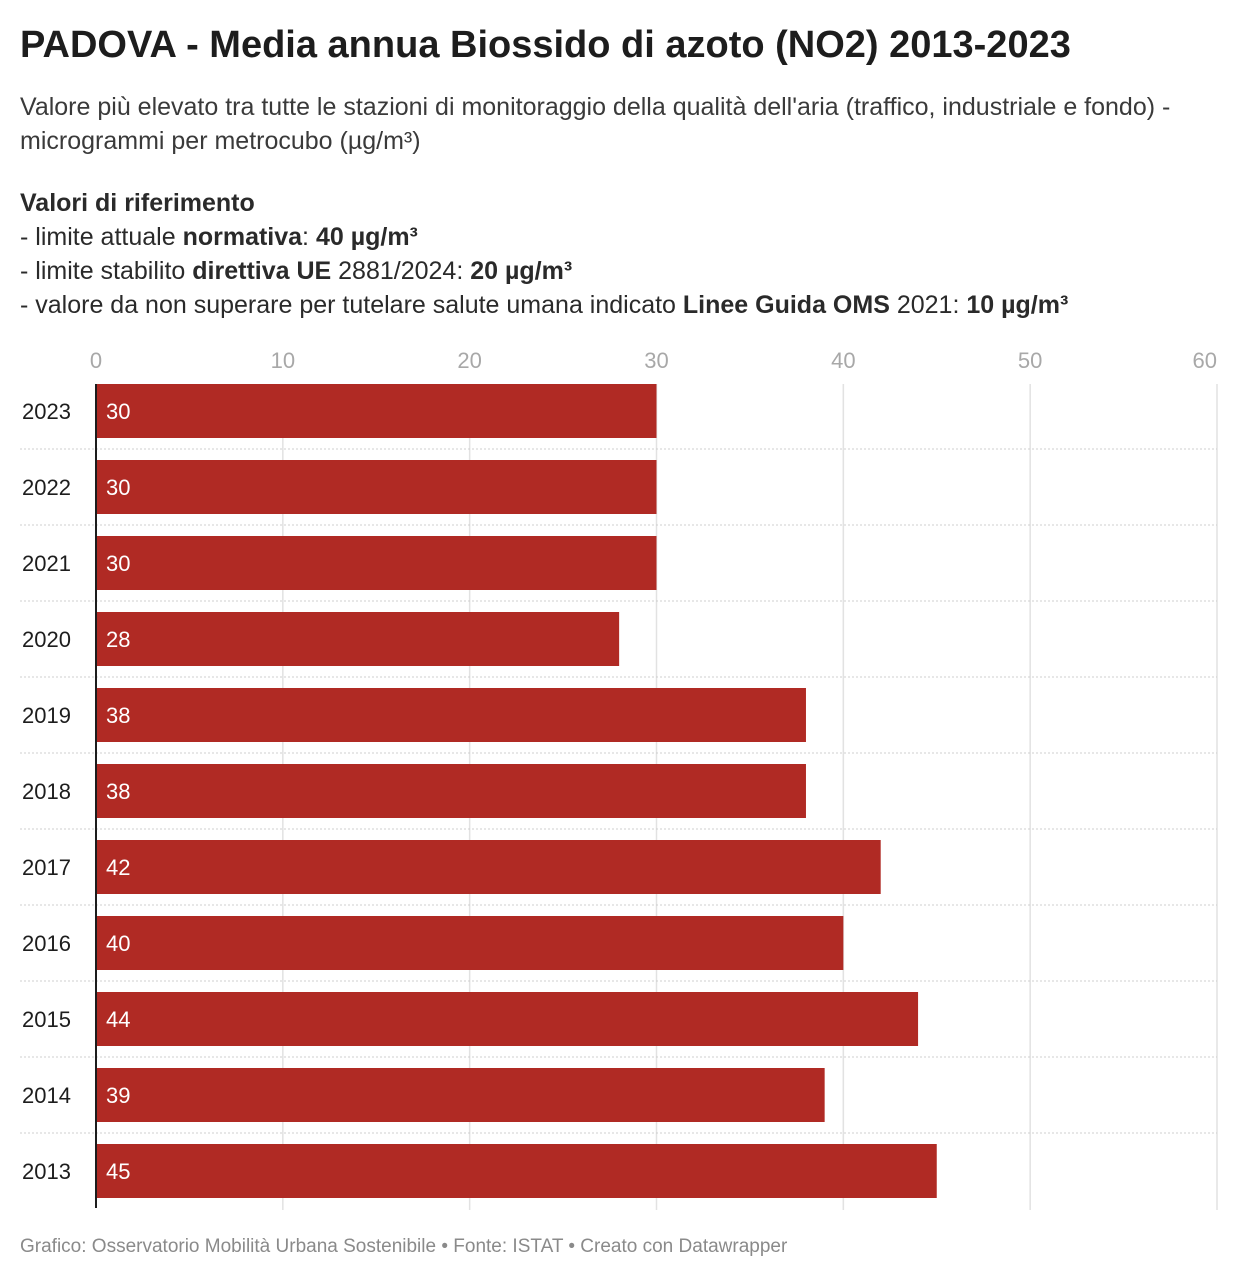 Image resolution: width=1240 pixels, height=1284 pixels. I want to click on bar-2017, so click(488, 867).